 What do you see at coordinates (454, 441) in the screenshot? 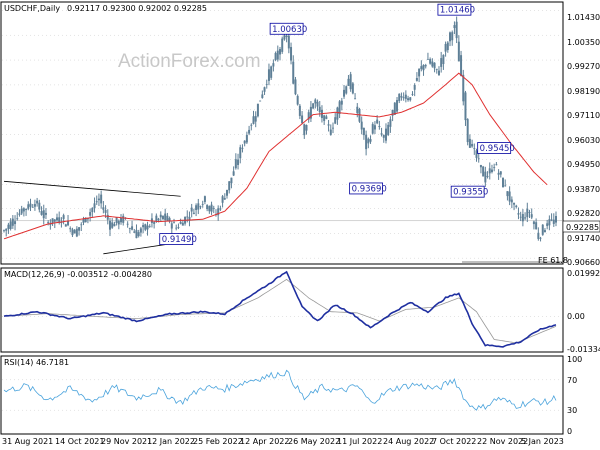
I see `x-tick-label: 7 Oct 2022` at bounding box center [454, 441].